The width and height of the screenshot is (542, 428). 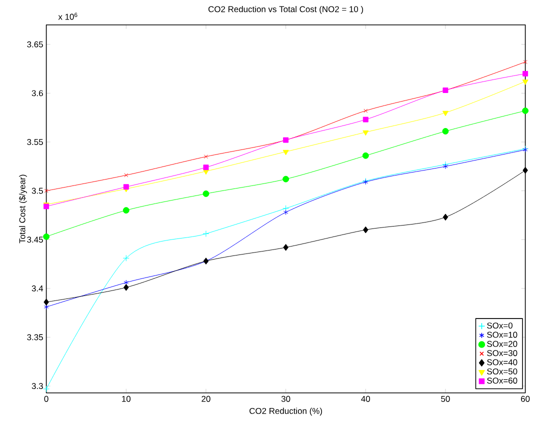 I want to click on y-tick-label: 3.65, so click(x=35, y=44).